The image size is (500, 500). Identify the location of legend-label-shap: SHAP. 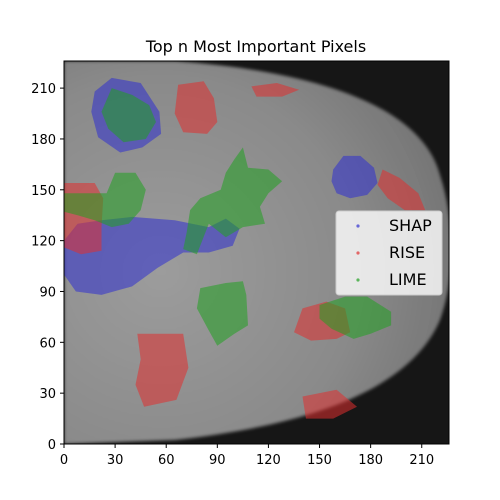
(410, 225).